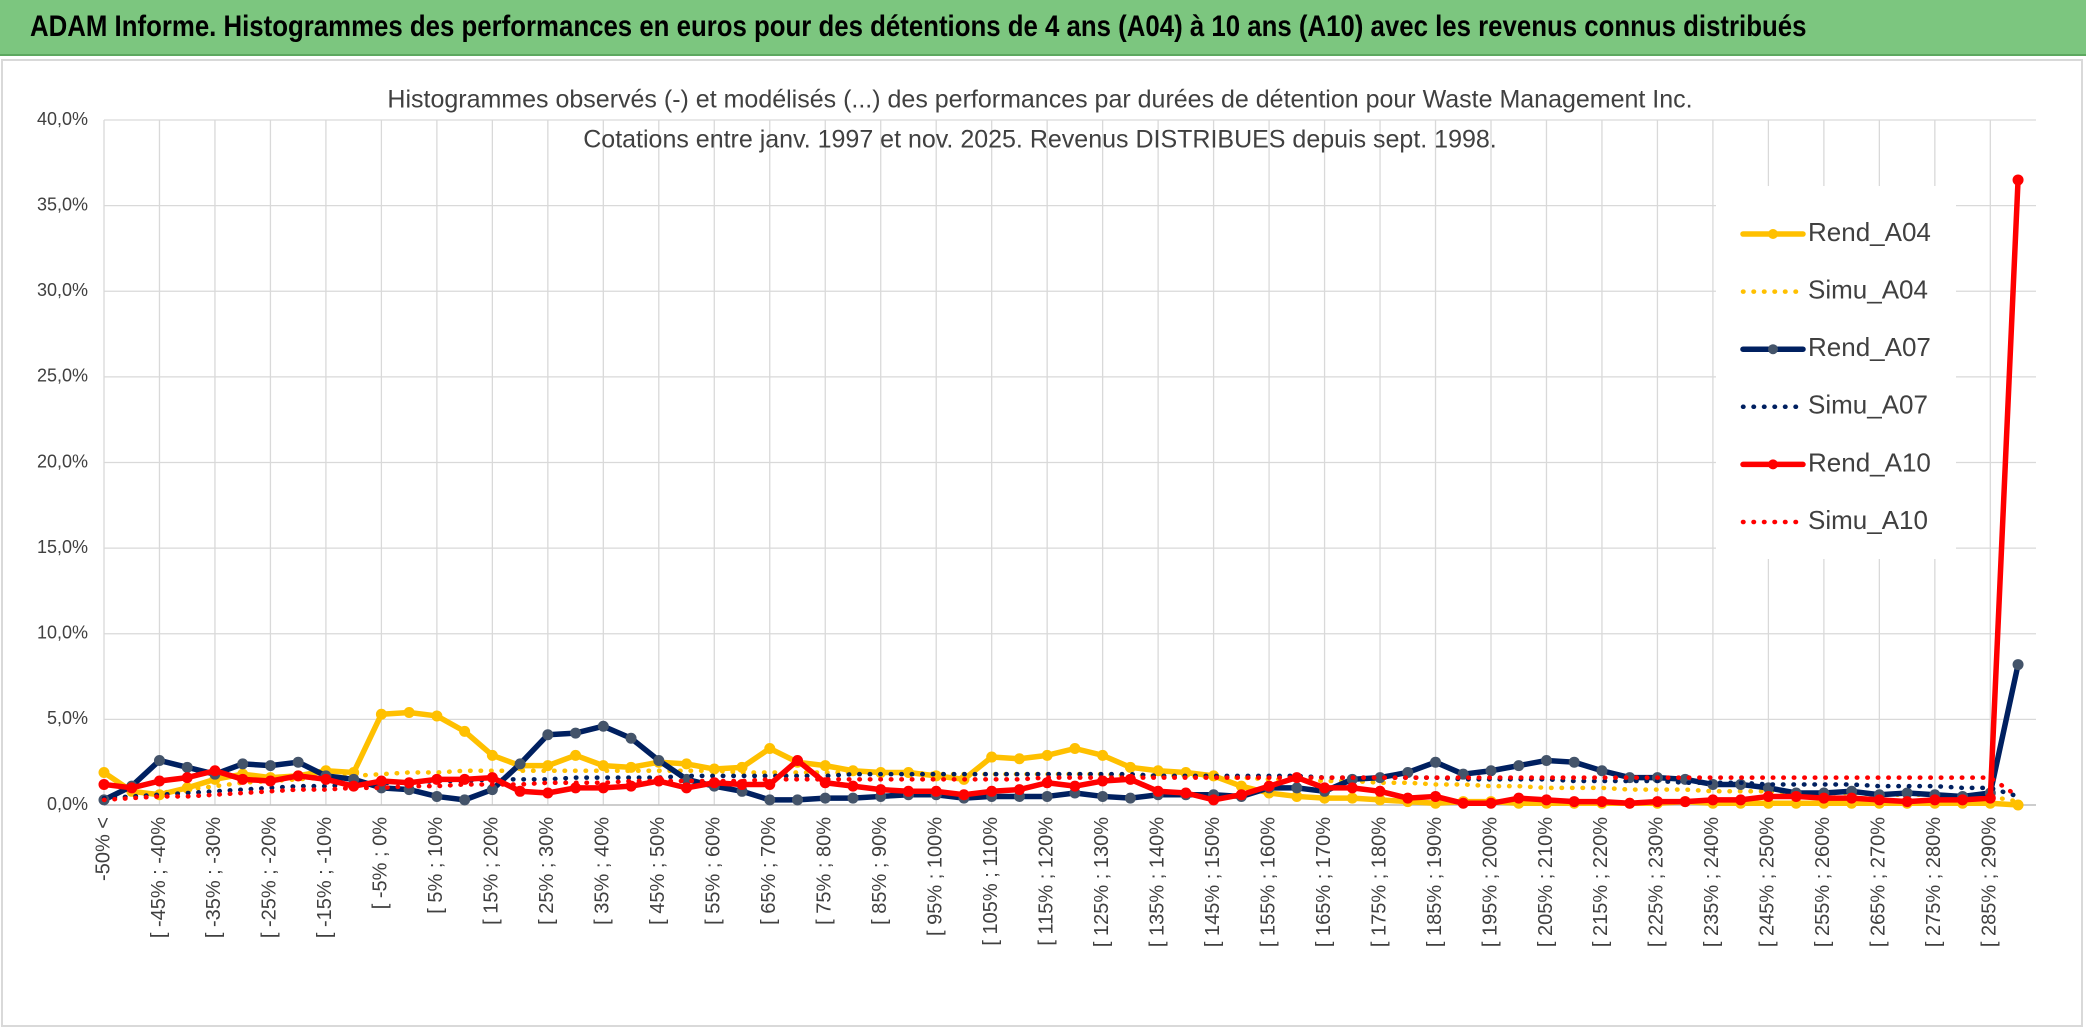  Describe the element at coordinates (603, 871) in the screenshot. I see `x-tick-label: [ 35% ; 40%` at that location.